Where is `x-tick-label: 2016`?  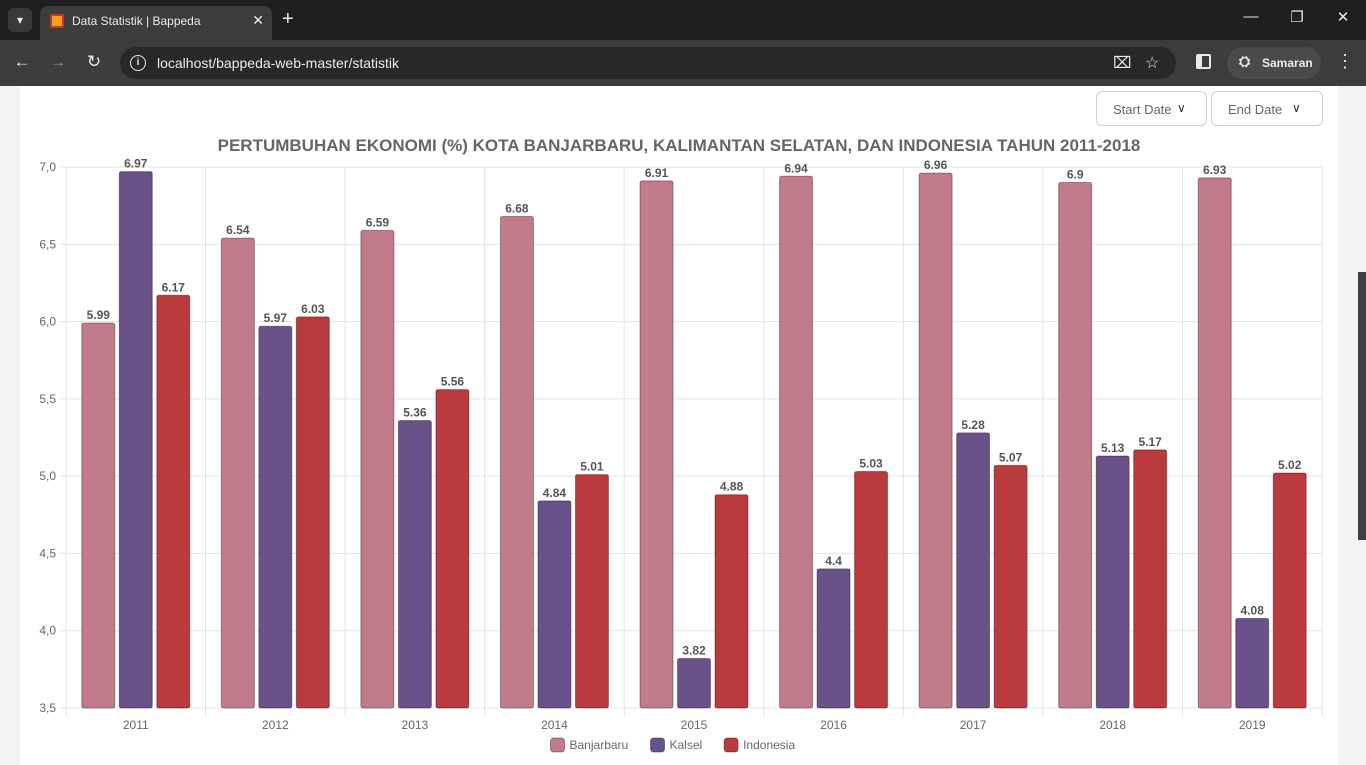 x-tick-label: 2016 is located at coordinates (833, 725).